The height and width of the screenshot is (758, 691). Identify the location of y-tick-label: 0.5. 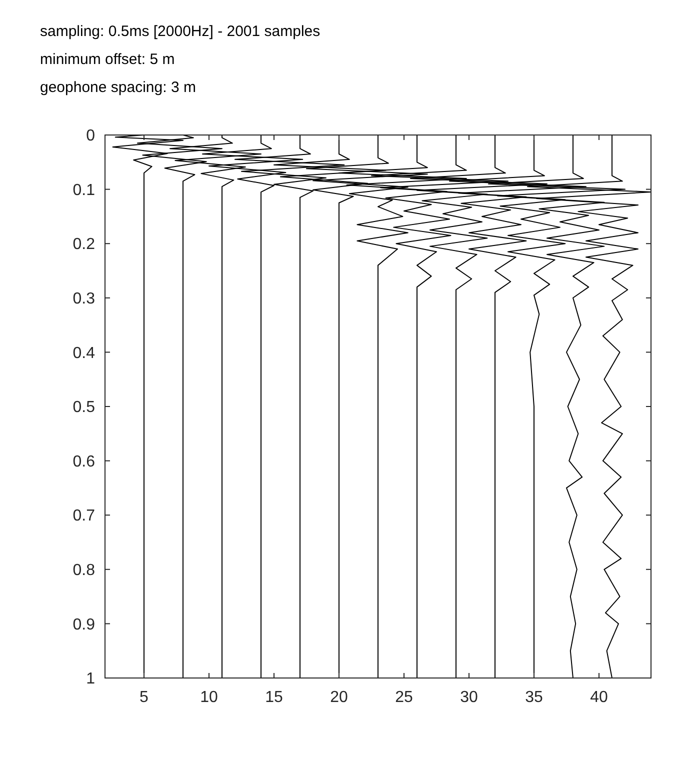
(84, 407).